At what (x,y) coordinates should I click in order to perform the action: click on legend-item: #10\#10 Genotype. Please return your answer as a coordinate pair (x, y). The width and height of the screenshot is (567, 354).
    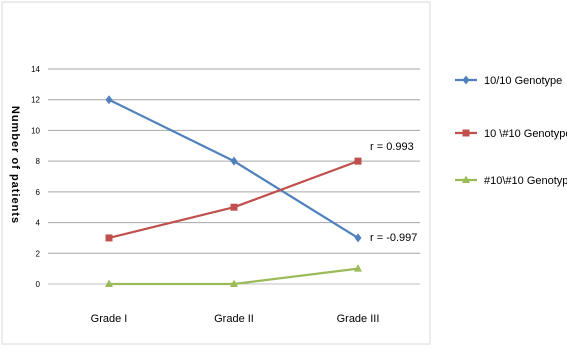
    Looking at the image, I should click on (511, 181).